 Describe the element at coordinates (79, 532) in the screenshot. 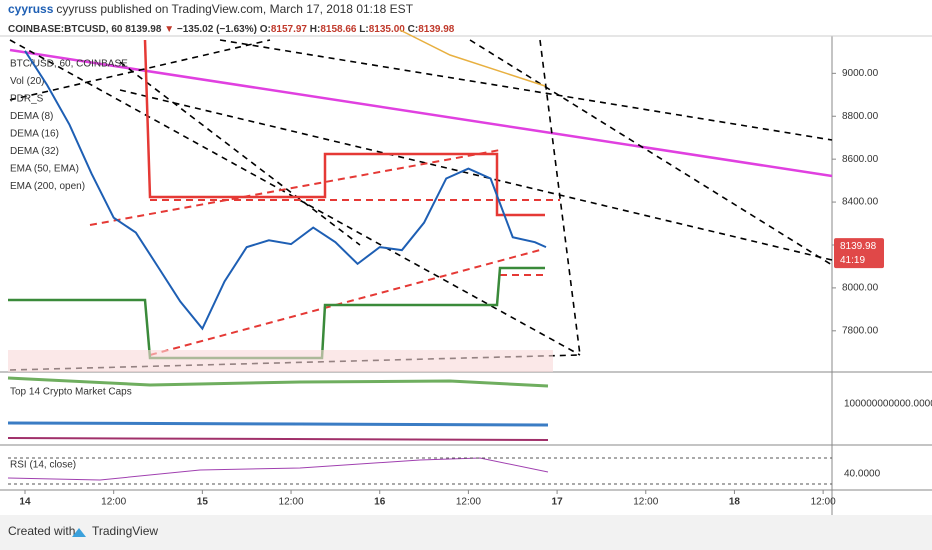

I see `brand-logo` at that location.